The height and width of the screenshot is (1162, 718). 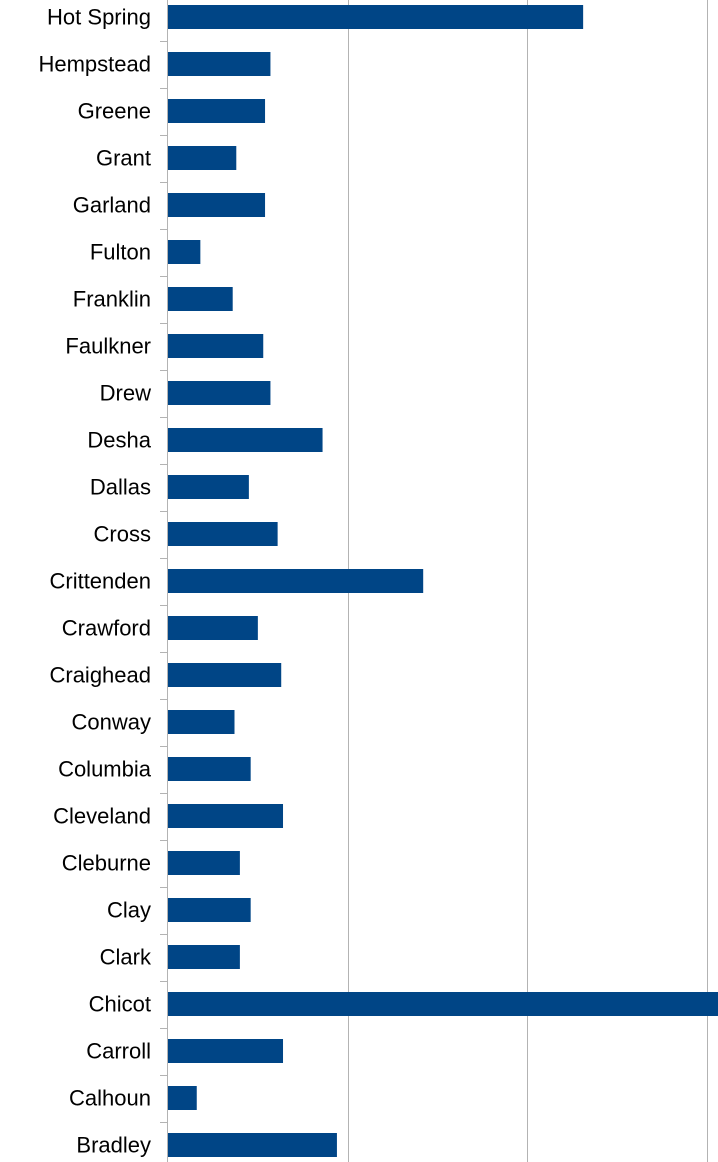 What do you see at coordinates (245, 440) in the screenshot?
I see `bar-desha` at bounding box center [245, 440].